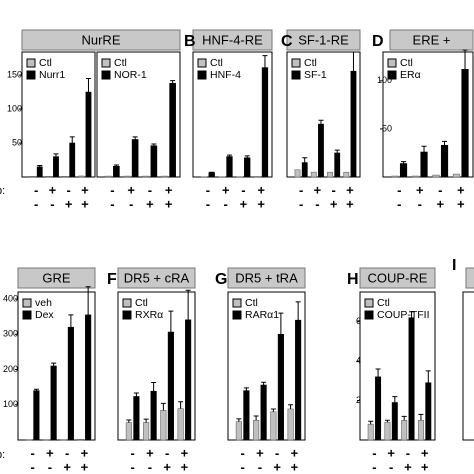 The height and width of the screenshot is (474, 474). I want to click on y-tick-label: 6, so click(358, 321).